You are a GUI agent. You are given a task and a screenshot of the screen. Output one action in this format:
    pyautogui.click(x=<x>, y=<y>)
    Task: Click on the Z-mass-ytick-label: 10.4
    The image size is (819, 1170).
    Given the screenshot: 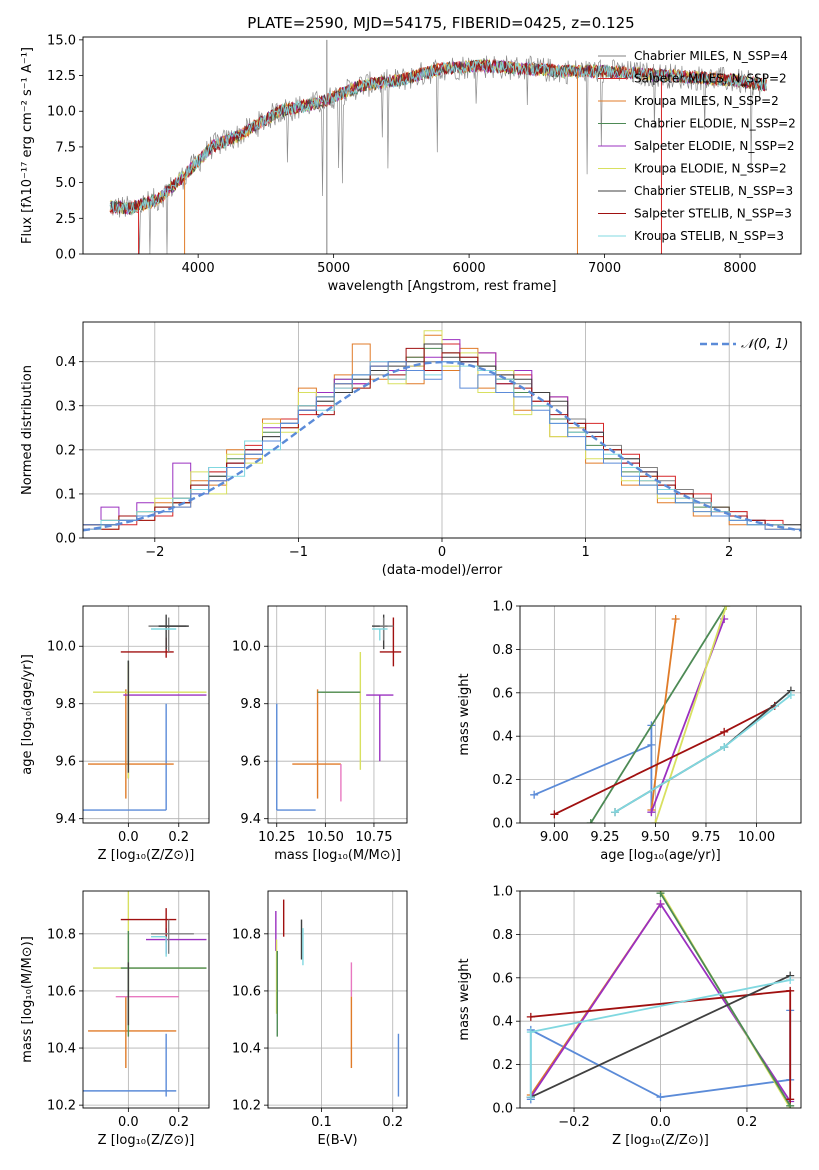 What is the action you would take?
    pyautogui.click(x=61, y=1049)
    